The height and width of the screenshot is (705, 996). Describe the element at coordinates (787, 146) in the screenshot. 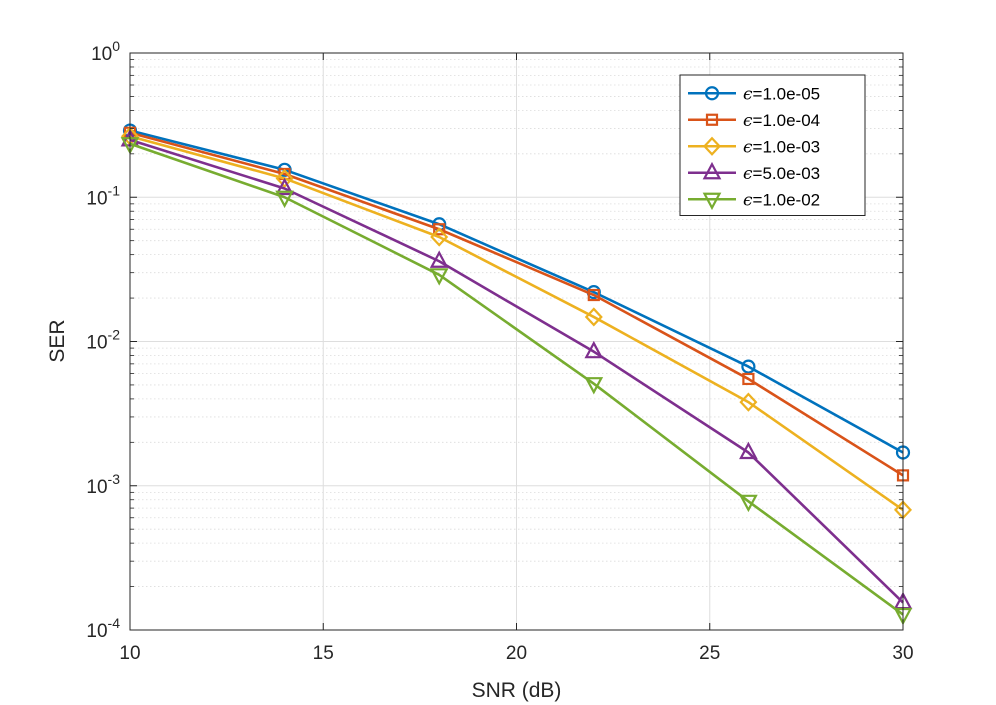

I see `legend-value: =1.0e-03` at that location.